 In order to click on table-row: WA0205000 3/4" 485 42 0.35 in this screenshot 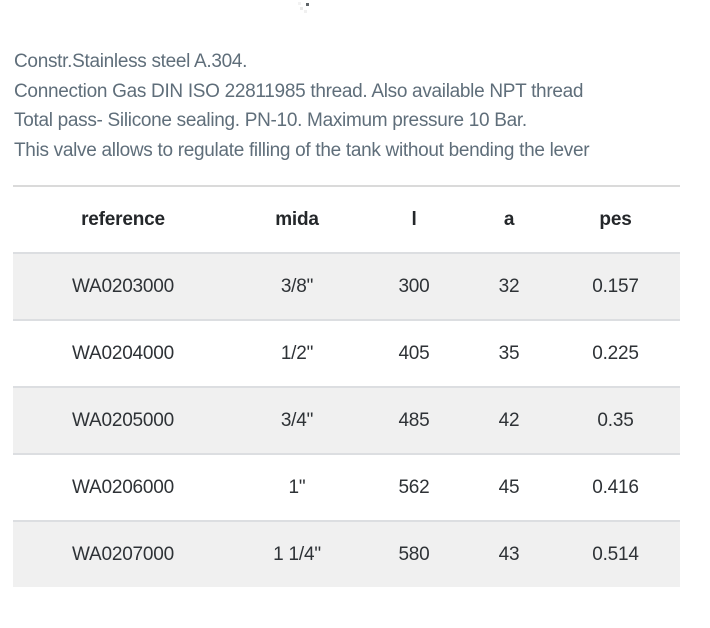, I will do `click(346, 420)`.